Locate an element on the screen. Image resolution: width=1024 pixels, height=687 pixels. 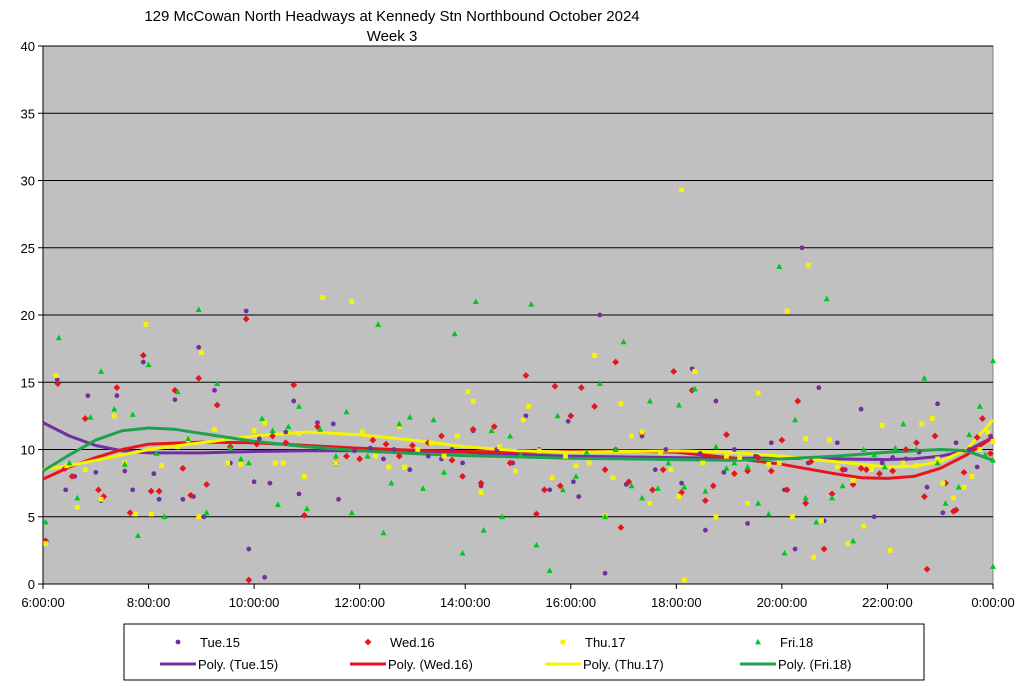
x-tick-label: 20:00:00 is located at coordinates (782, 602).